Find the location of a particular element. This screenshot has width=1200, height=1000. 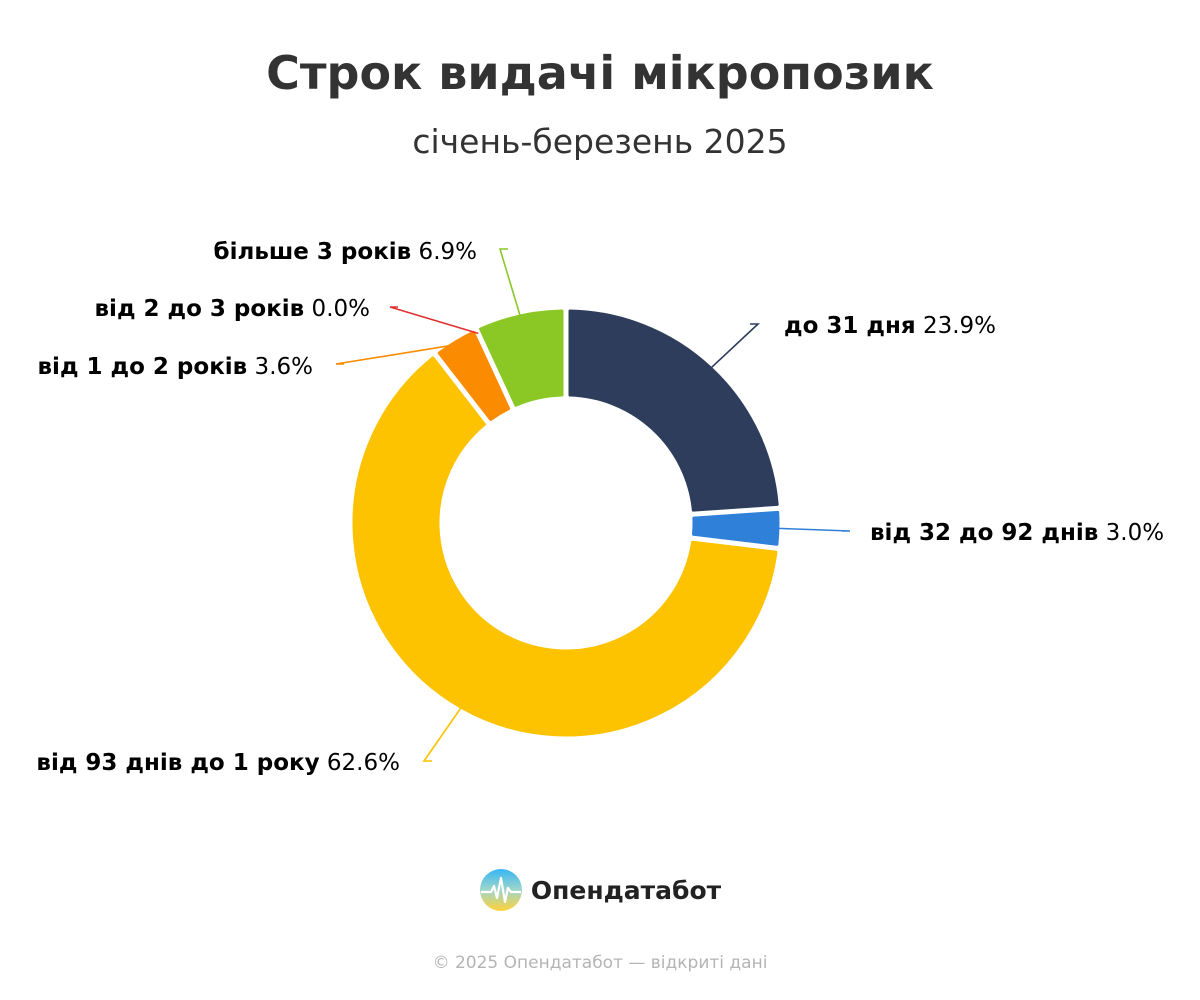

data-label-value: 3.0% is located at coordinates (1131, 533).